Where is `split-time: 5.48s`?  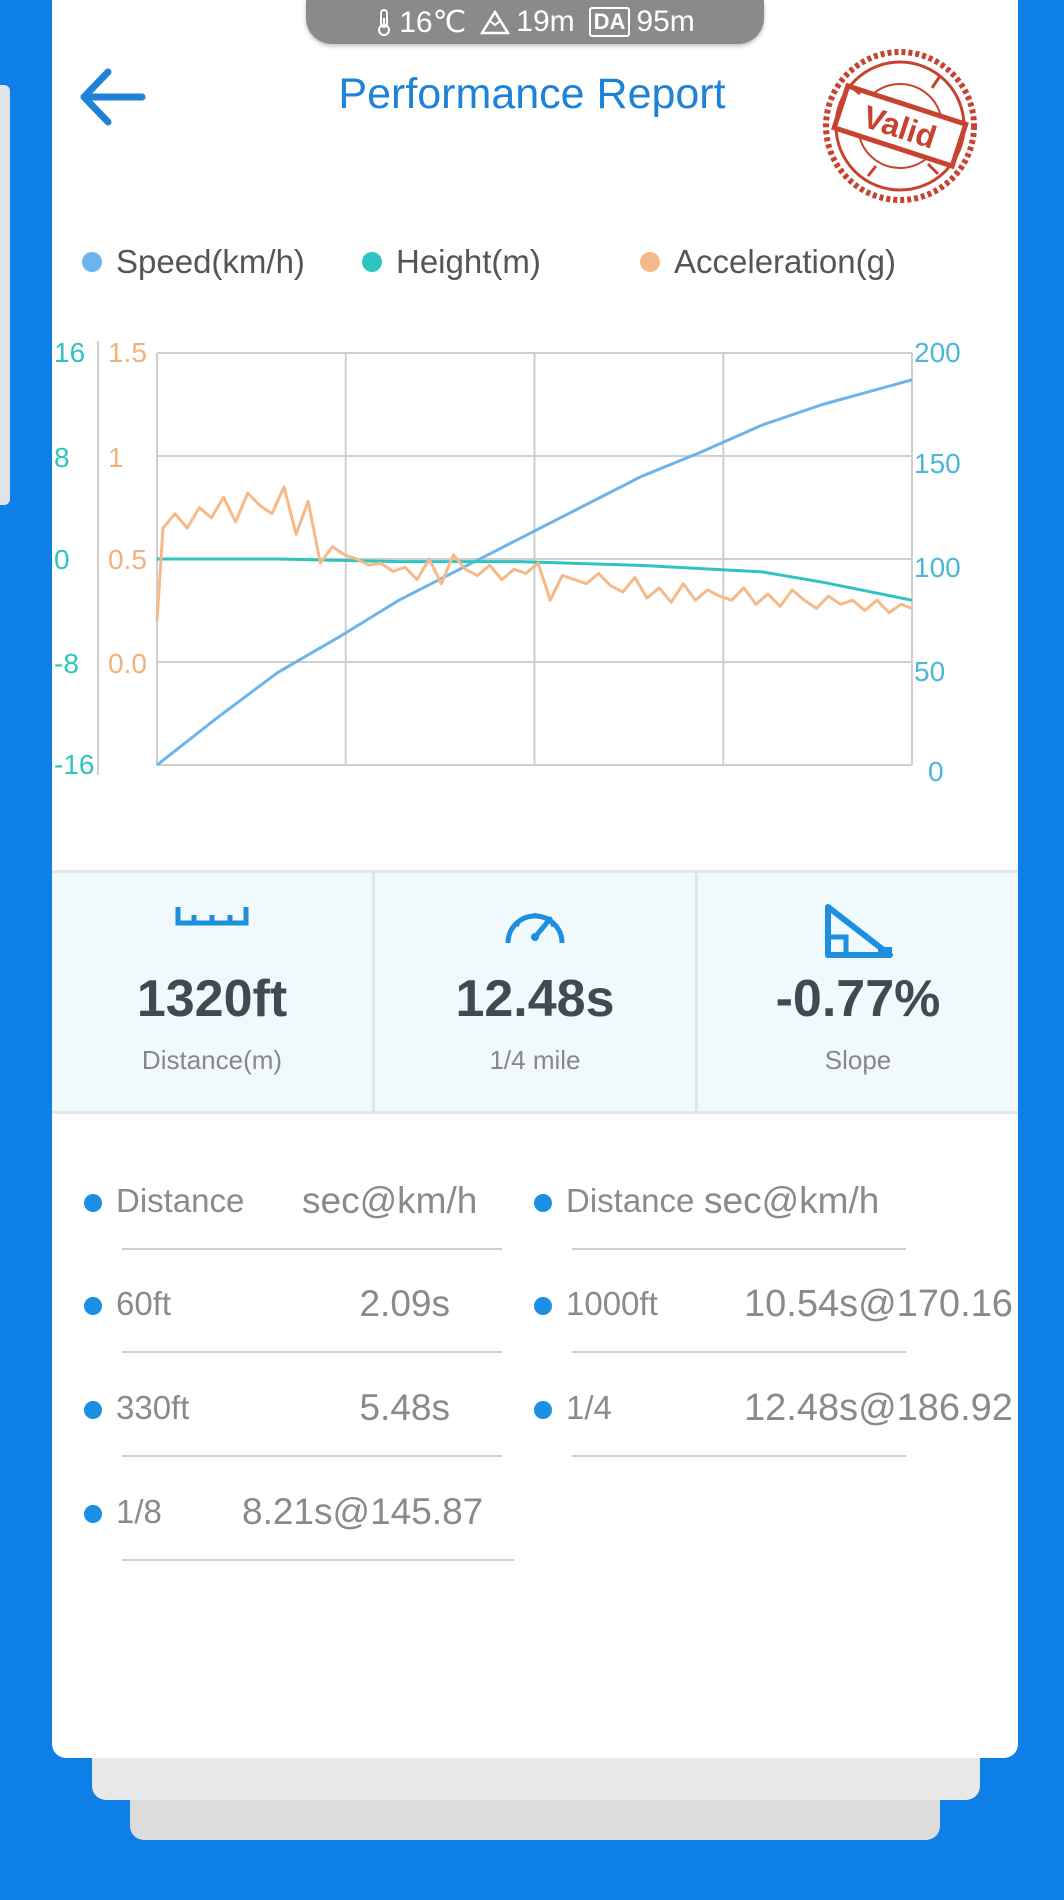
split-time: 5.48s is located at coordinates (404, 1407).